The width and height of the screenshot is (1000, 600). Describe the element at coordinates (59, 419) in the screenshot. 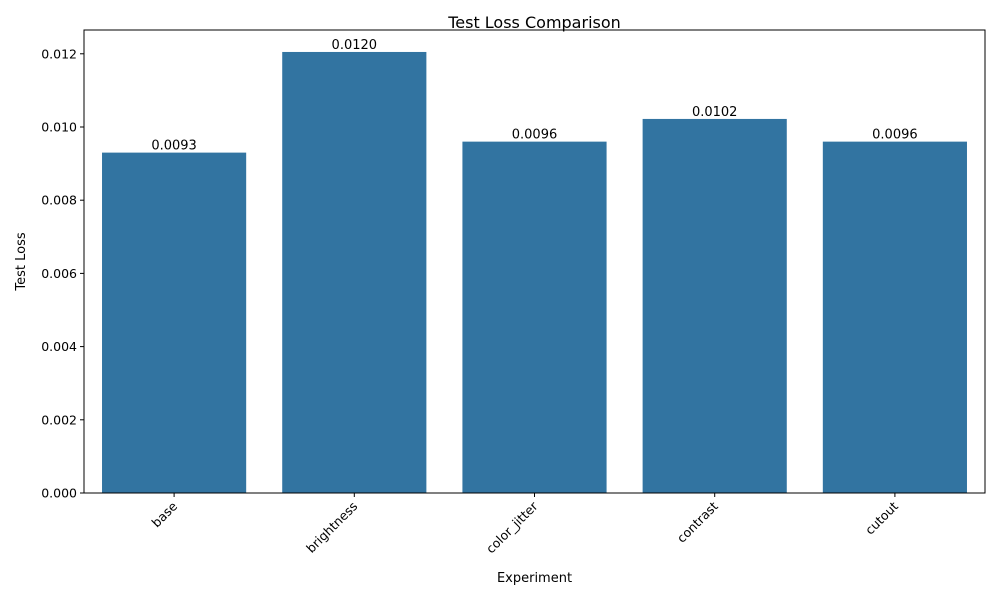

I see `y-tick-label: 0.002` at that location.